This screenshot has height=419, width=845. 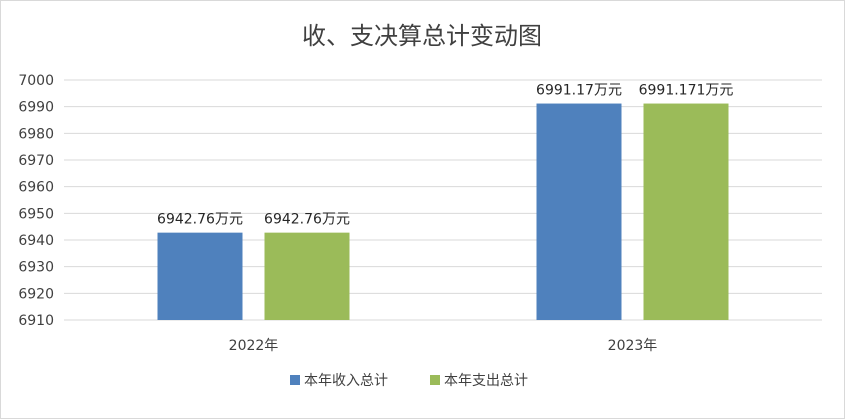 What do you see at coordinates (633, 346) in the screenshot?
I see `x-category-label: 2023年` at bounding box center [633, 346].